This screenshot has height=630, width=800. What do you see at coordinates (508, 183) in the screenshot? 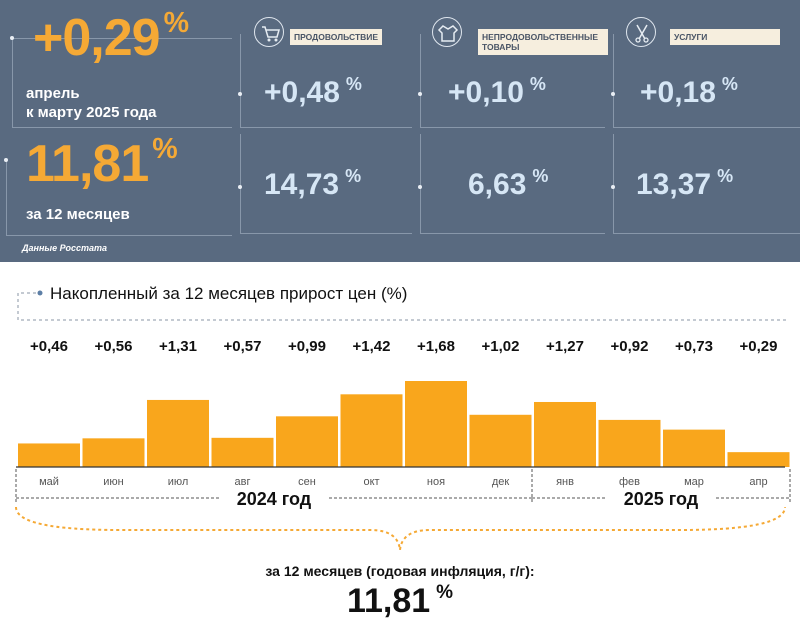
I see `nonfood-annual-value: 6,63%` at bounding box center [508, 183].